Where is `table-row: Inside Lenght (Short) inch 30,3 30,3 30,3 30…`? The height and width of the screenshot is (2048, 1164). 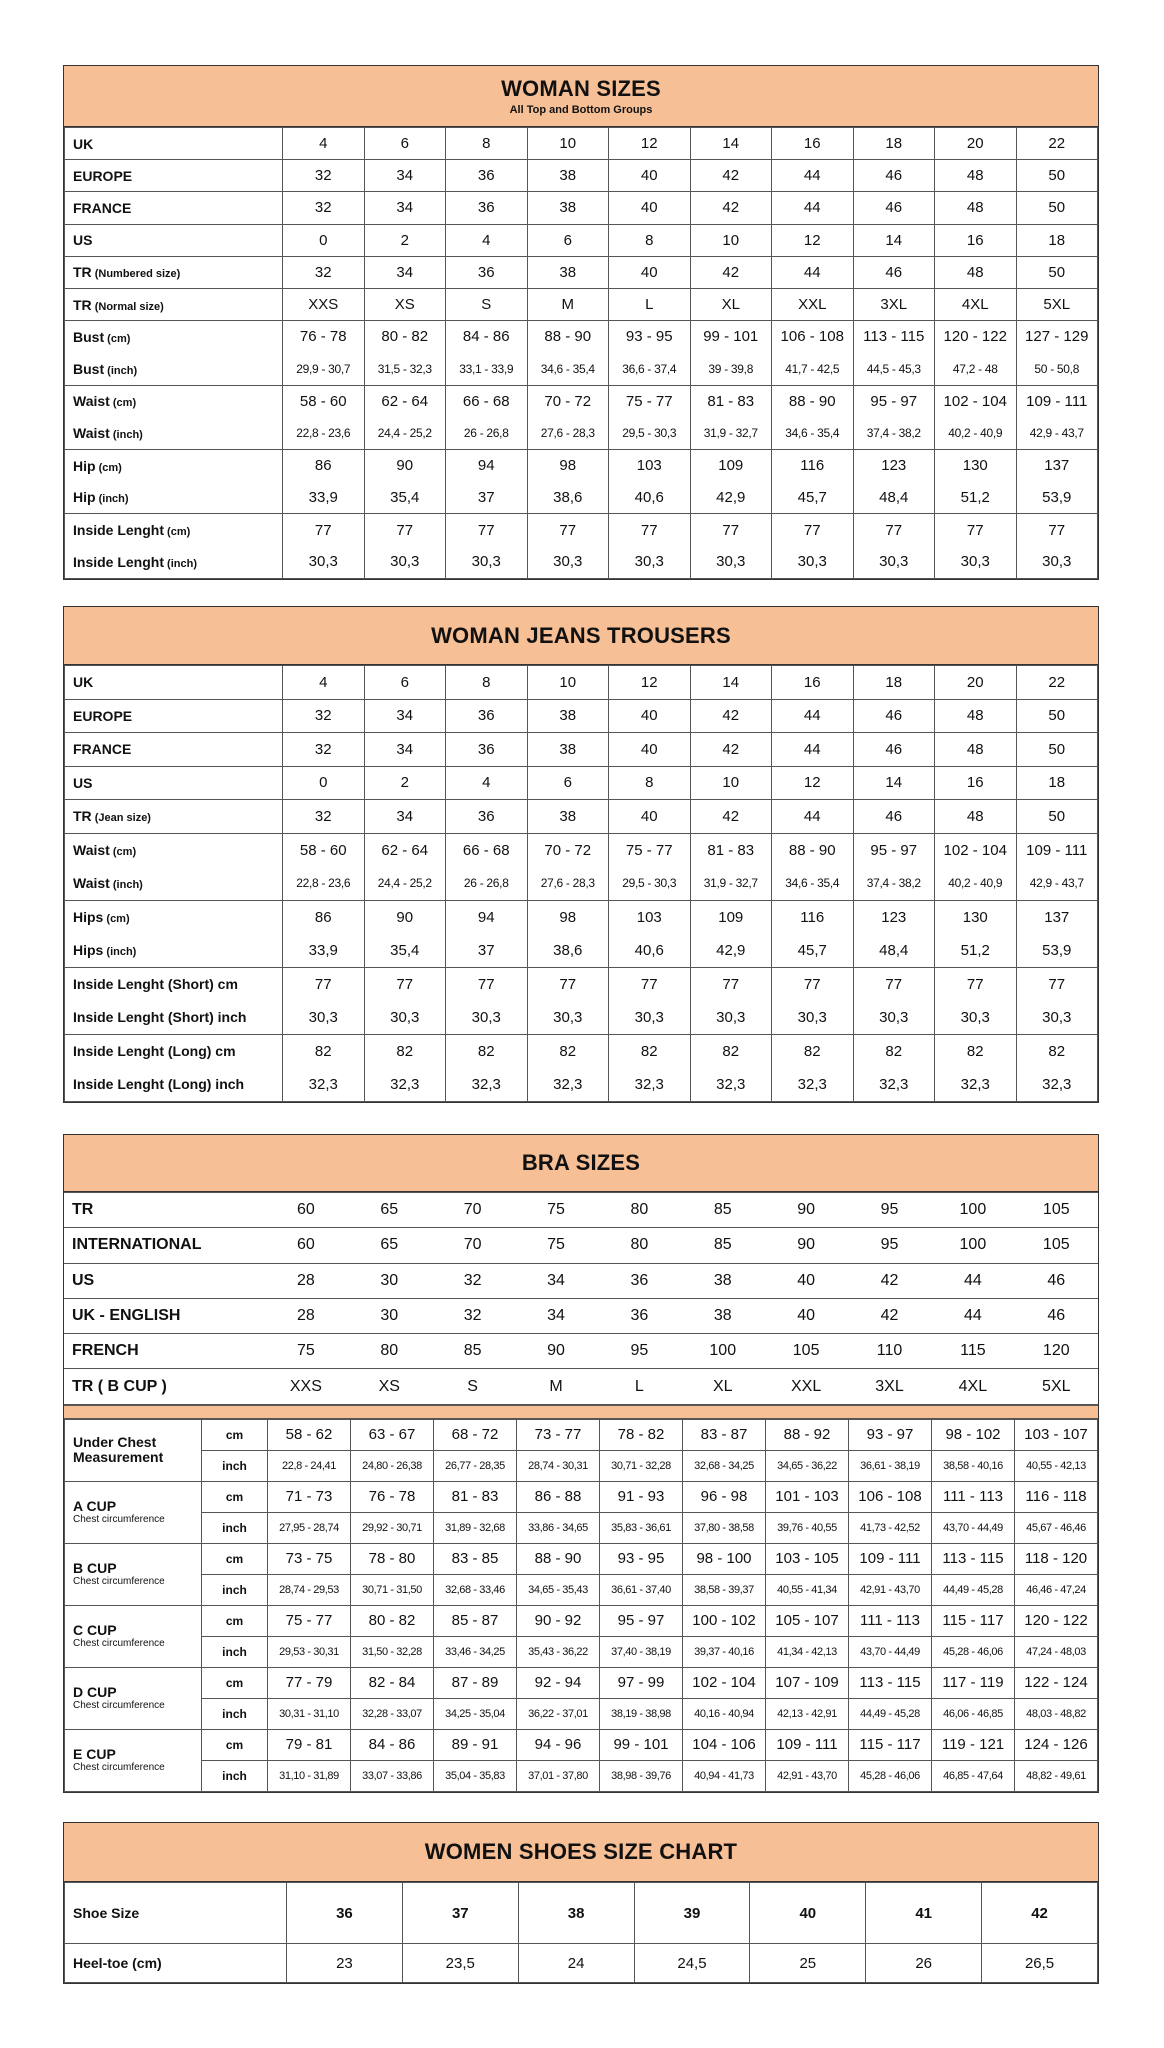
table-row: Inside Lenght (Short) inch 30,3 30,3 30,3 30… is located at coordinates (581, 1017).